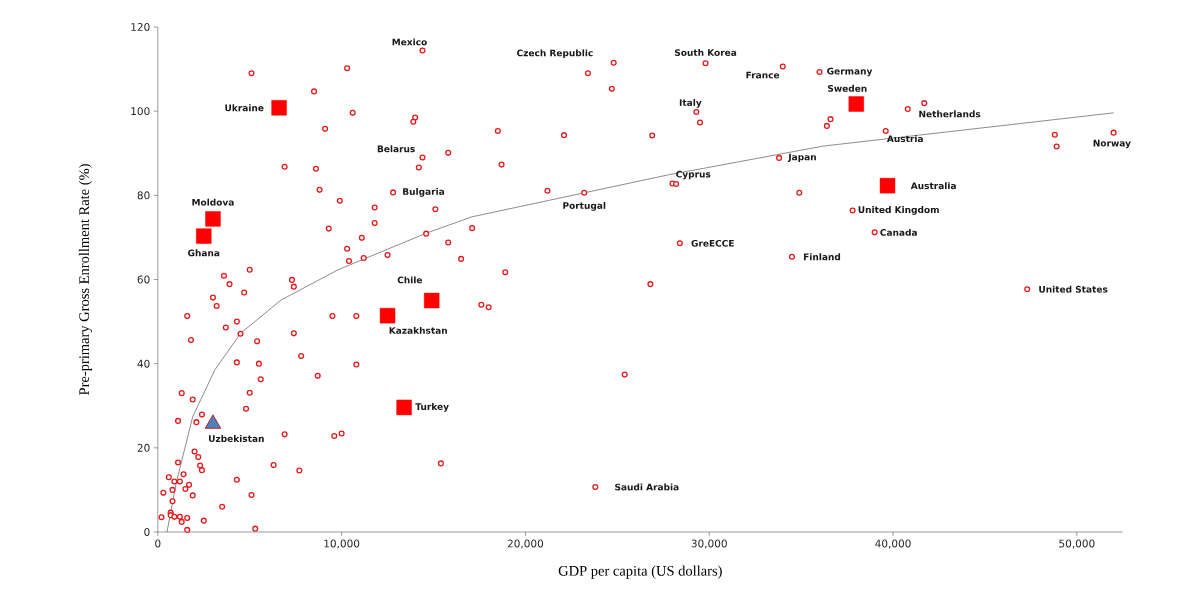 The image size is (1190, 590). What do you see at coordinates (424, 192) in the screenshot?
I see `annotation: Bulgaria` at bounding box center [424, 192].